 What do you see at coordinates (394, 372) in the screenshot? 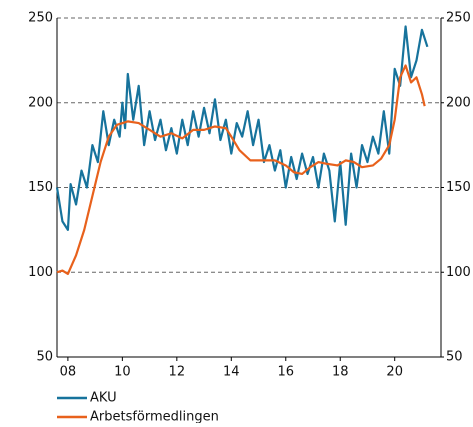
I see `x-tick-label: 20` at bounding box center [394, 372].